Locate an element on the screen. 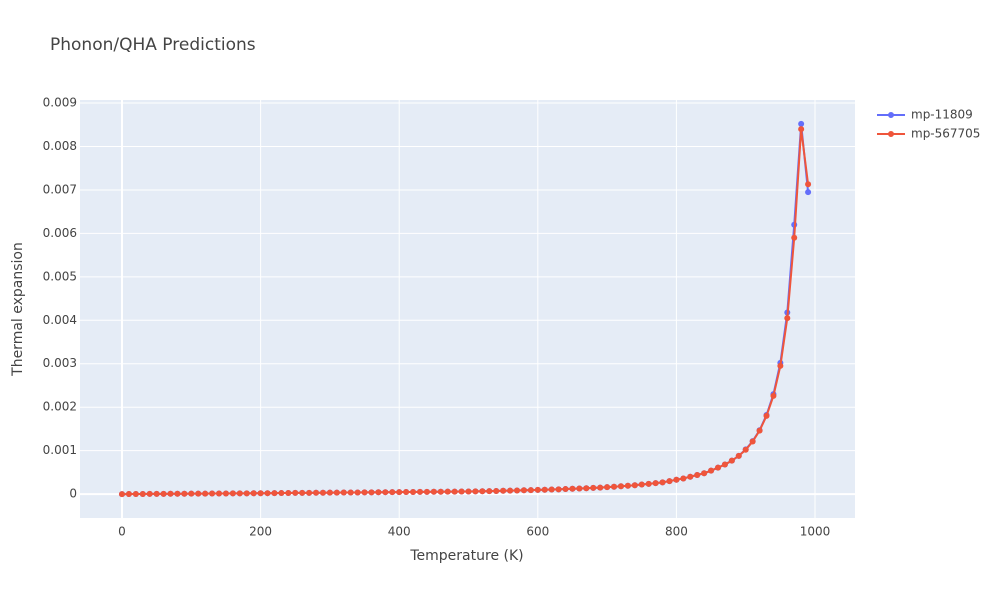 The width and height of the screenshot is (1000, 604). y-tick-label: 0.008 is located at coordinates (60, 146).